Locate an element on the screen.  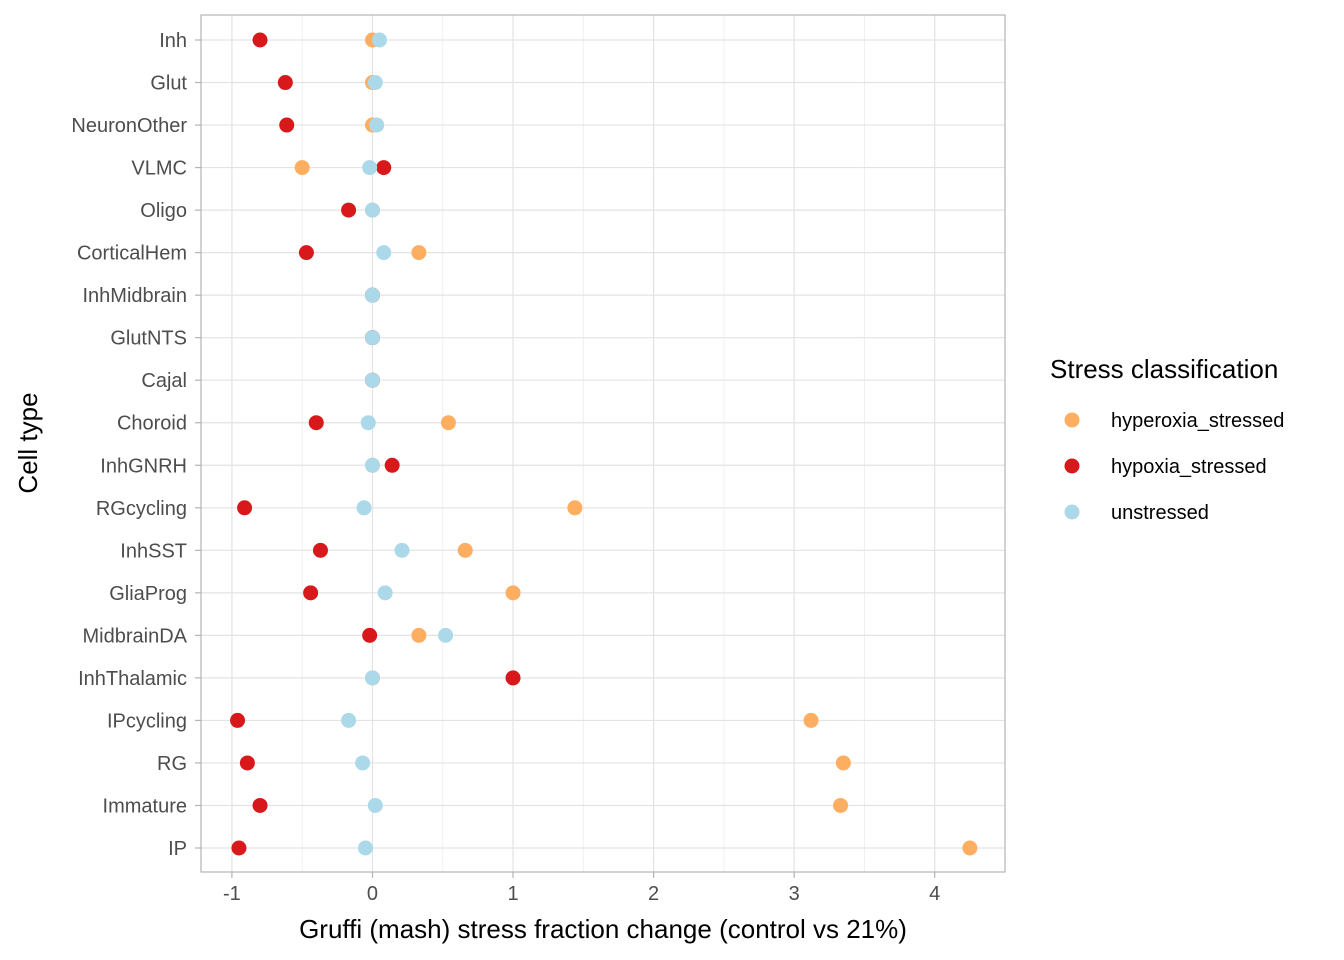
y-axis-title: Cell type is located at coordinates (28, 442).